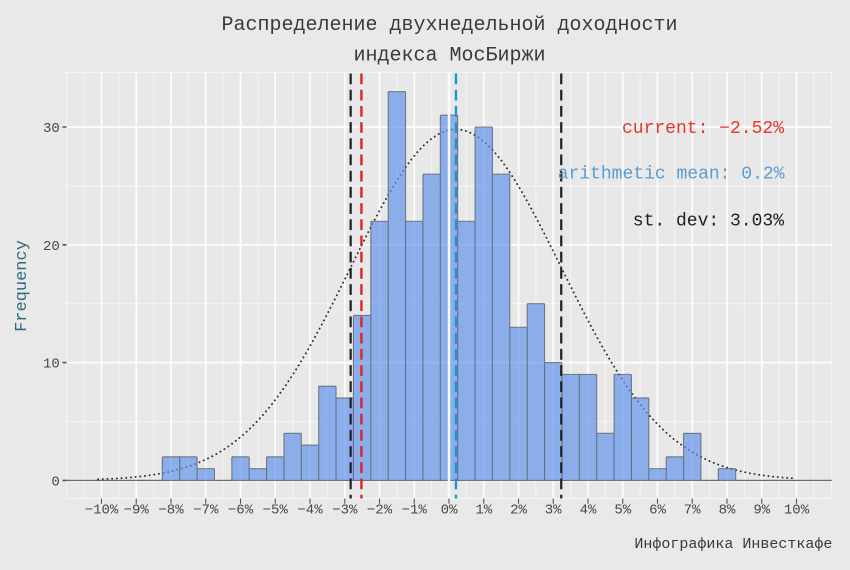  What do you see at coordinates (671, 174) in the screenshot?
I see `svg-text: arithmetic mean: 0.2%` at bounding box center [671, 174].